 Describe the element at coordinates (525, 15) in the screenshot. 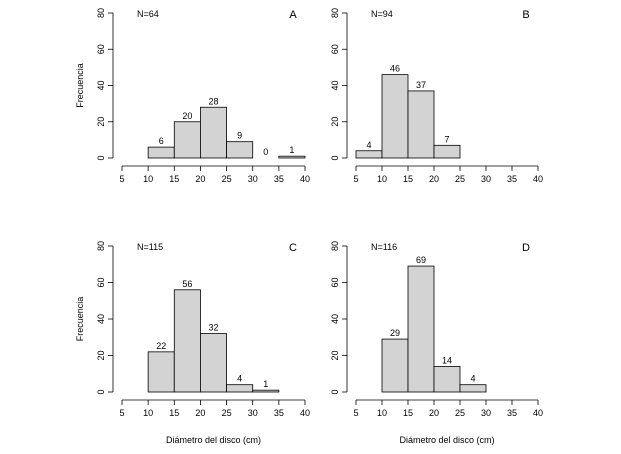

I see `panel-letter: B` at that location.